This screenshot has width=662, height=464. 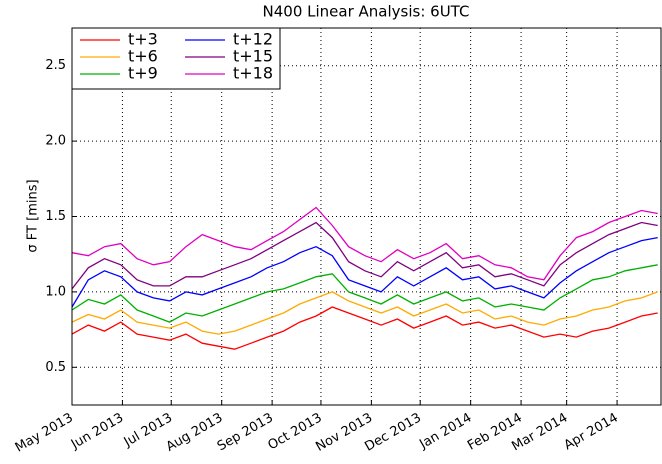 What do you see at coordinates (55, 291) in the screenshot?
I see `y-tick-label: 1.0` at bounding box center [55, 291].